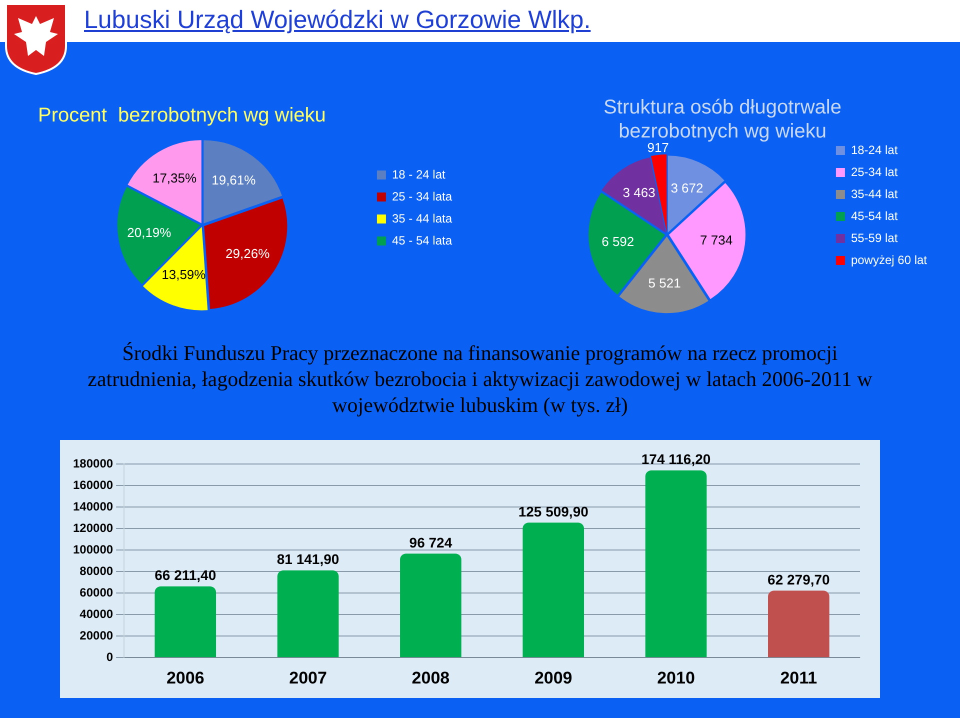 This screenshot has width=960, height=718. Describe the element at coordinates (174, 178) in the screenshot. I see `data-label: 17,35%` at that location.